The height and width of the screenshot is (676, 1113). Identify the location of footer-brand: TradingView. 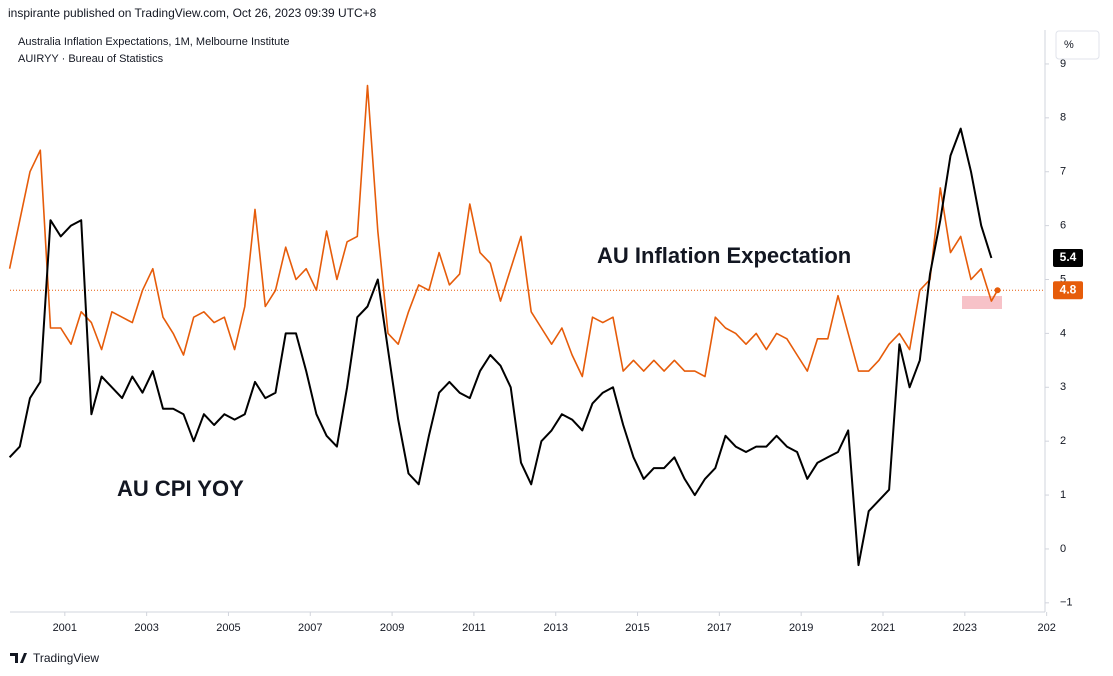
(66, 658).